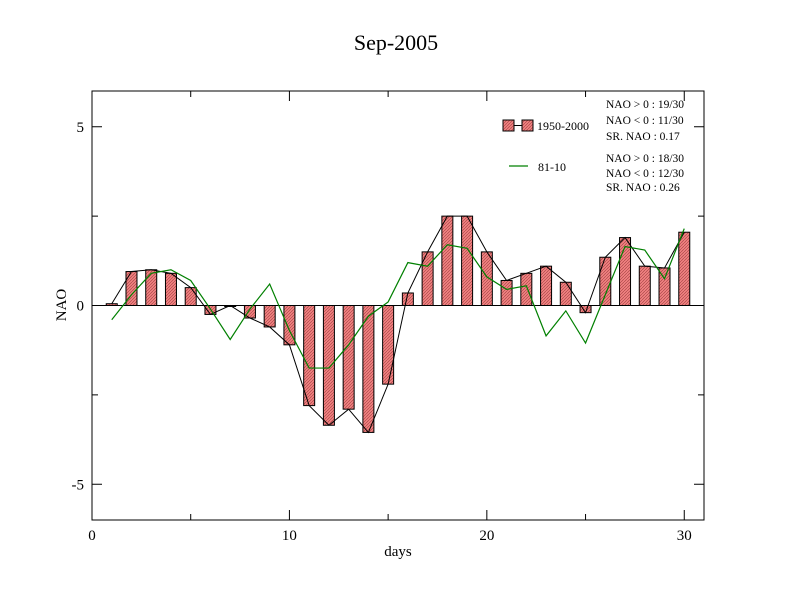 The width and height of the screenshot is (792, 612). Describe the element at coordinates (552, 167) in the screenshot. I see `legend-label-81-10: 81-10` at that location.